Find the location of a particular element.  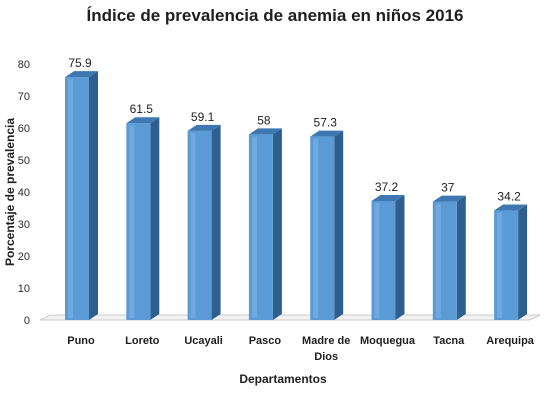

x-tick-label: Tacna is located at coordinates (449, 341).